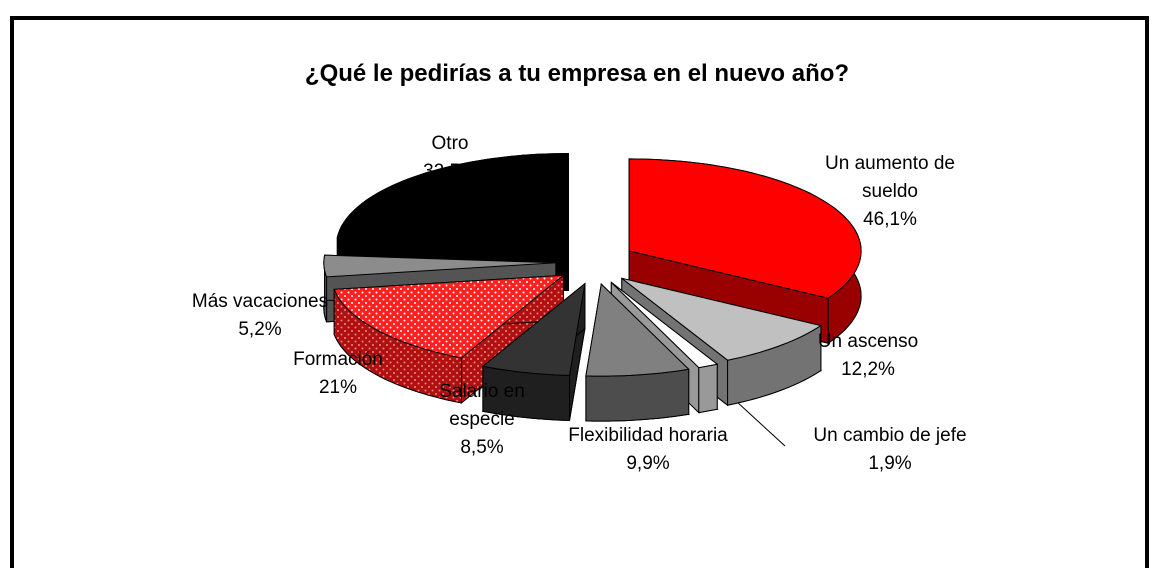  What do you see at coordinates (338, 387) in the screenshot?
I see `value-label: 21%` at bounding box center [338, 387].